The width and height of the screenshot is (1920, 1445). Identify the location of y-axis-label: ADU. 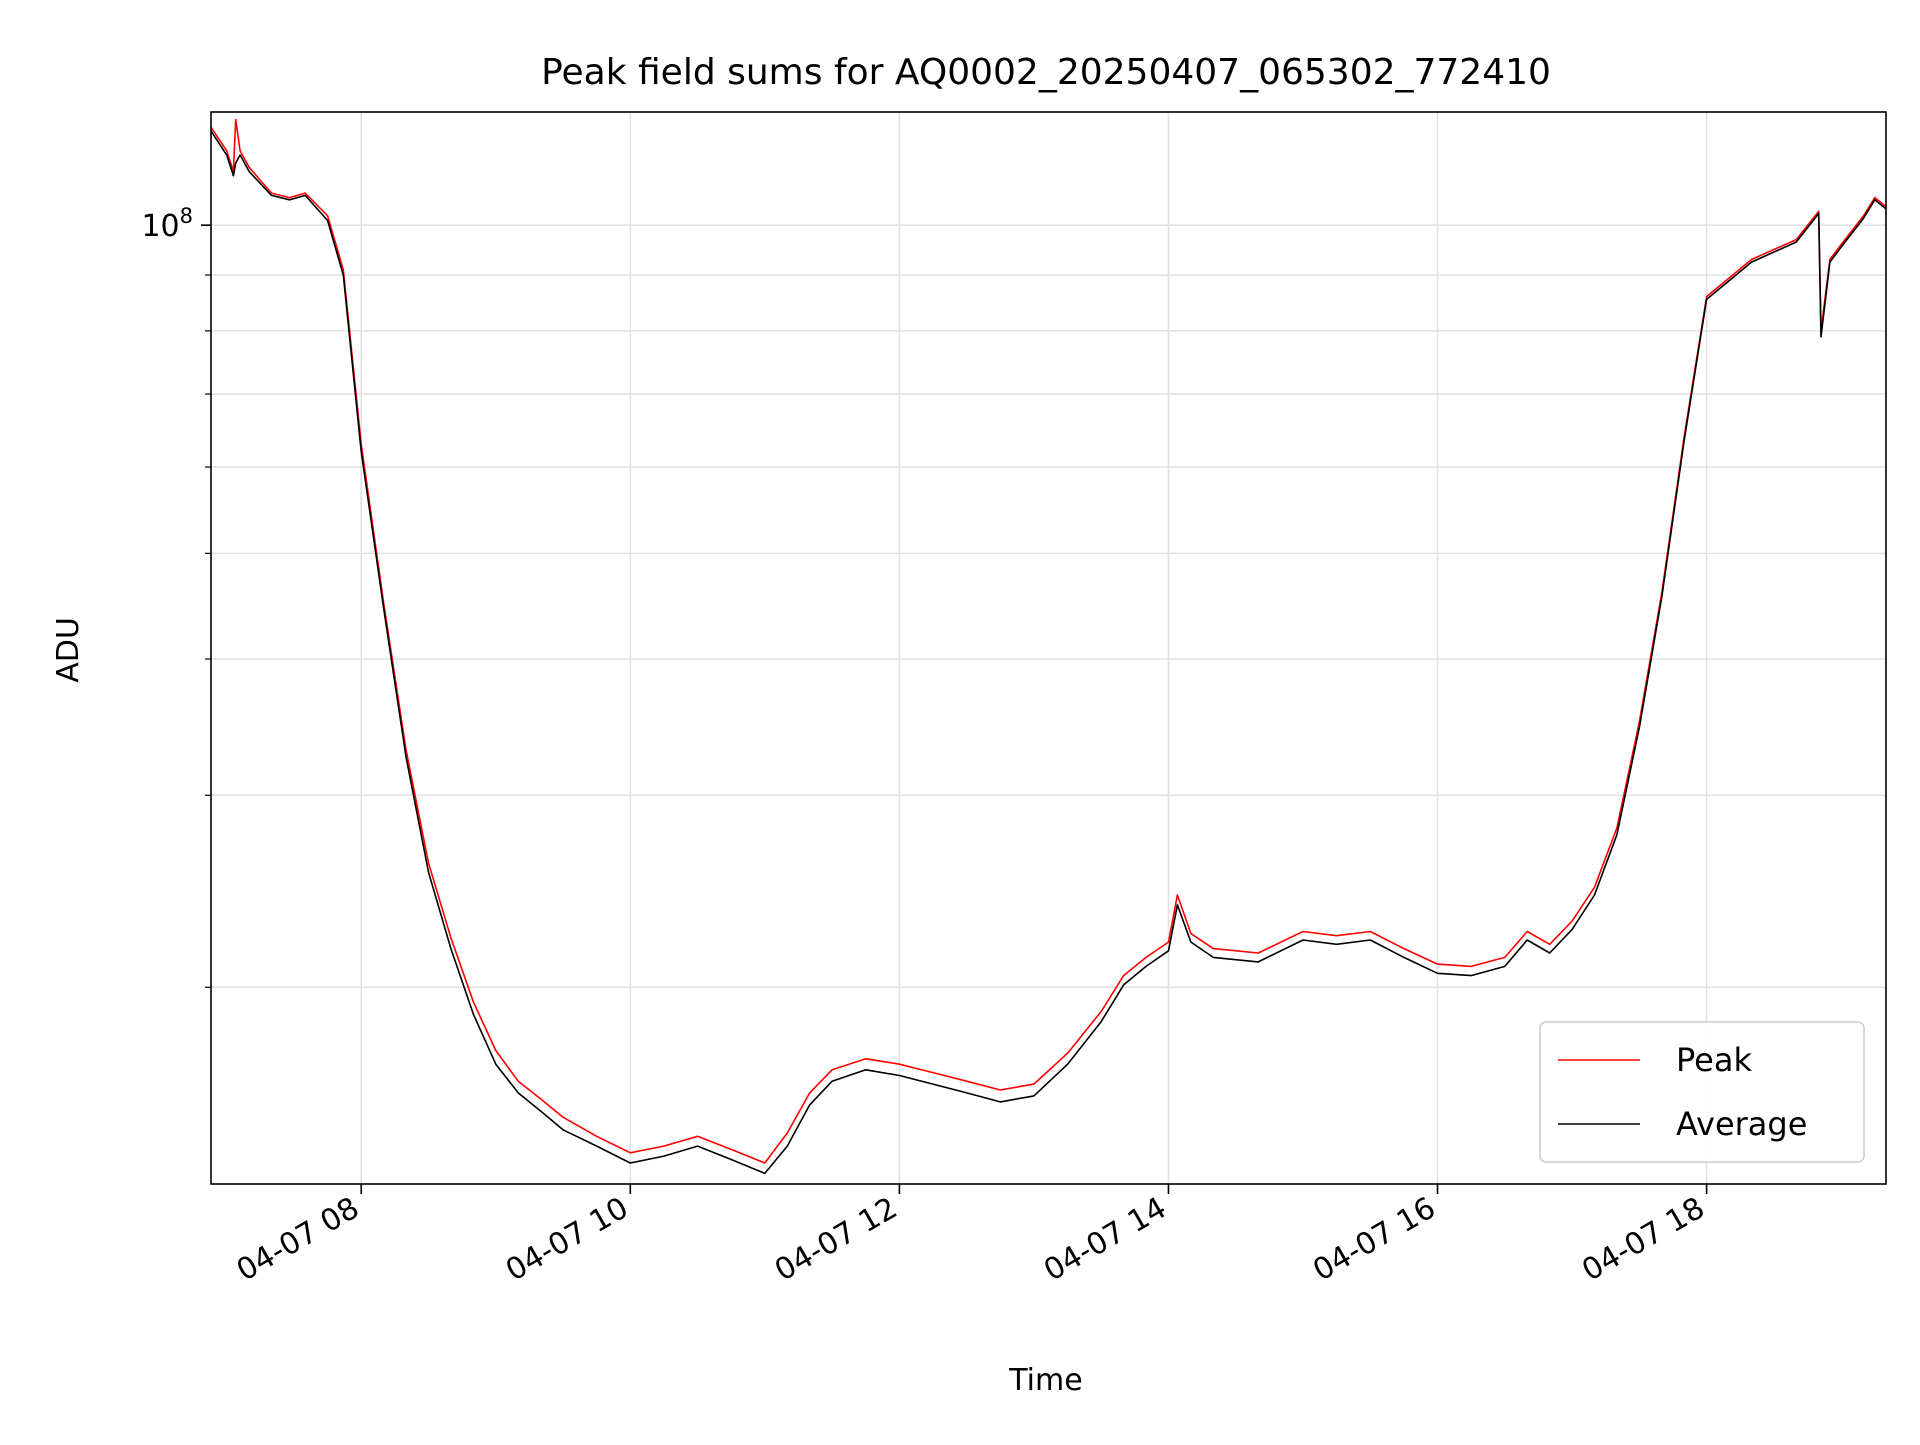
(68, 650).